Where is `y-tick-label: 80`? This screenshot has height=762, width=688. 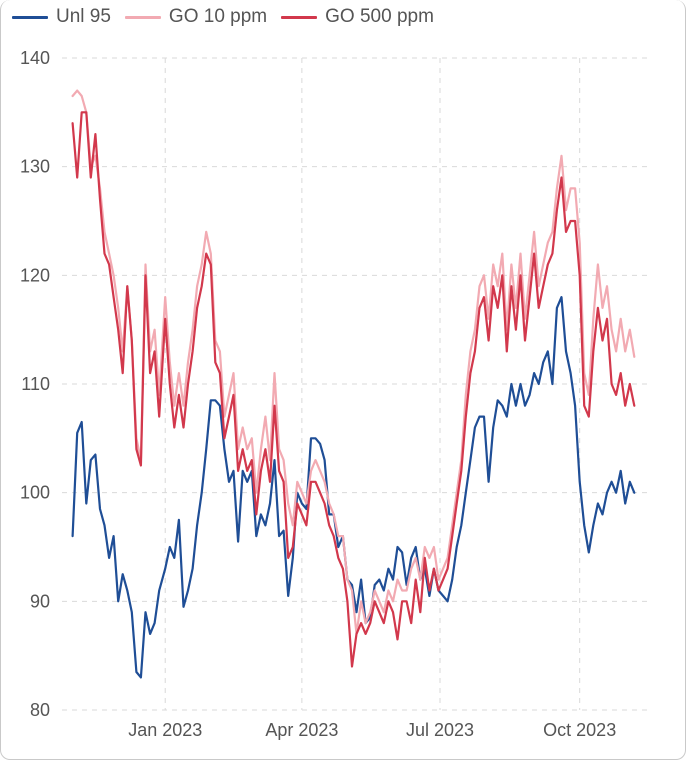
y-tick-label: 80 is located at coordinates (40, 710).